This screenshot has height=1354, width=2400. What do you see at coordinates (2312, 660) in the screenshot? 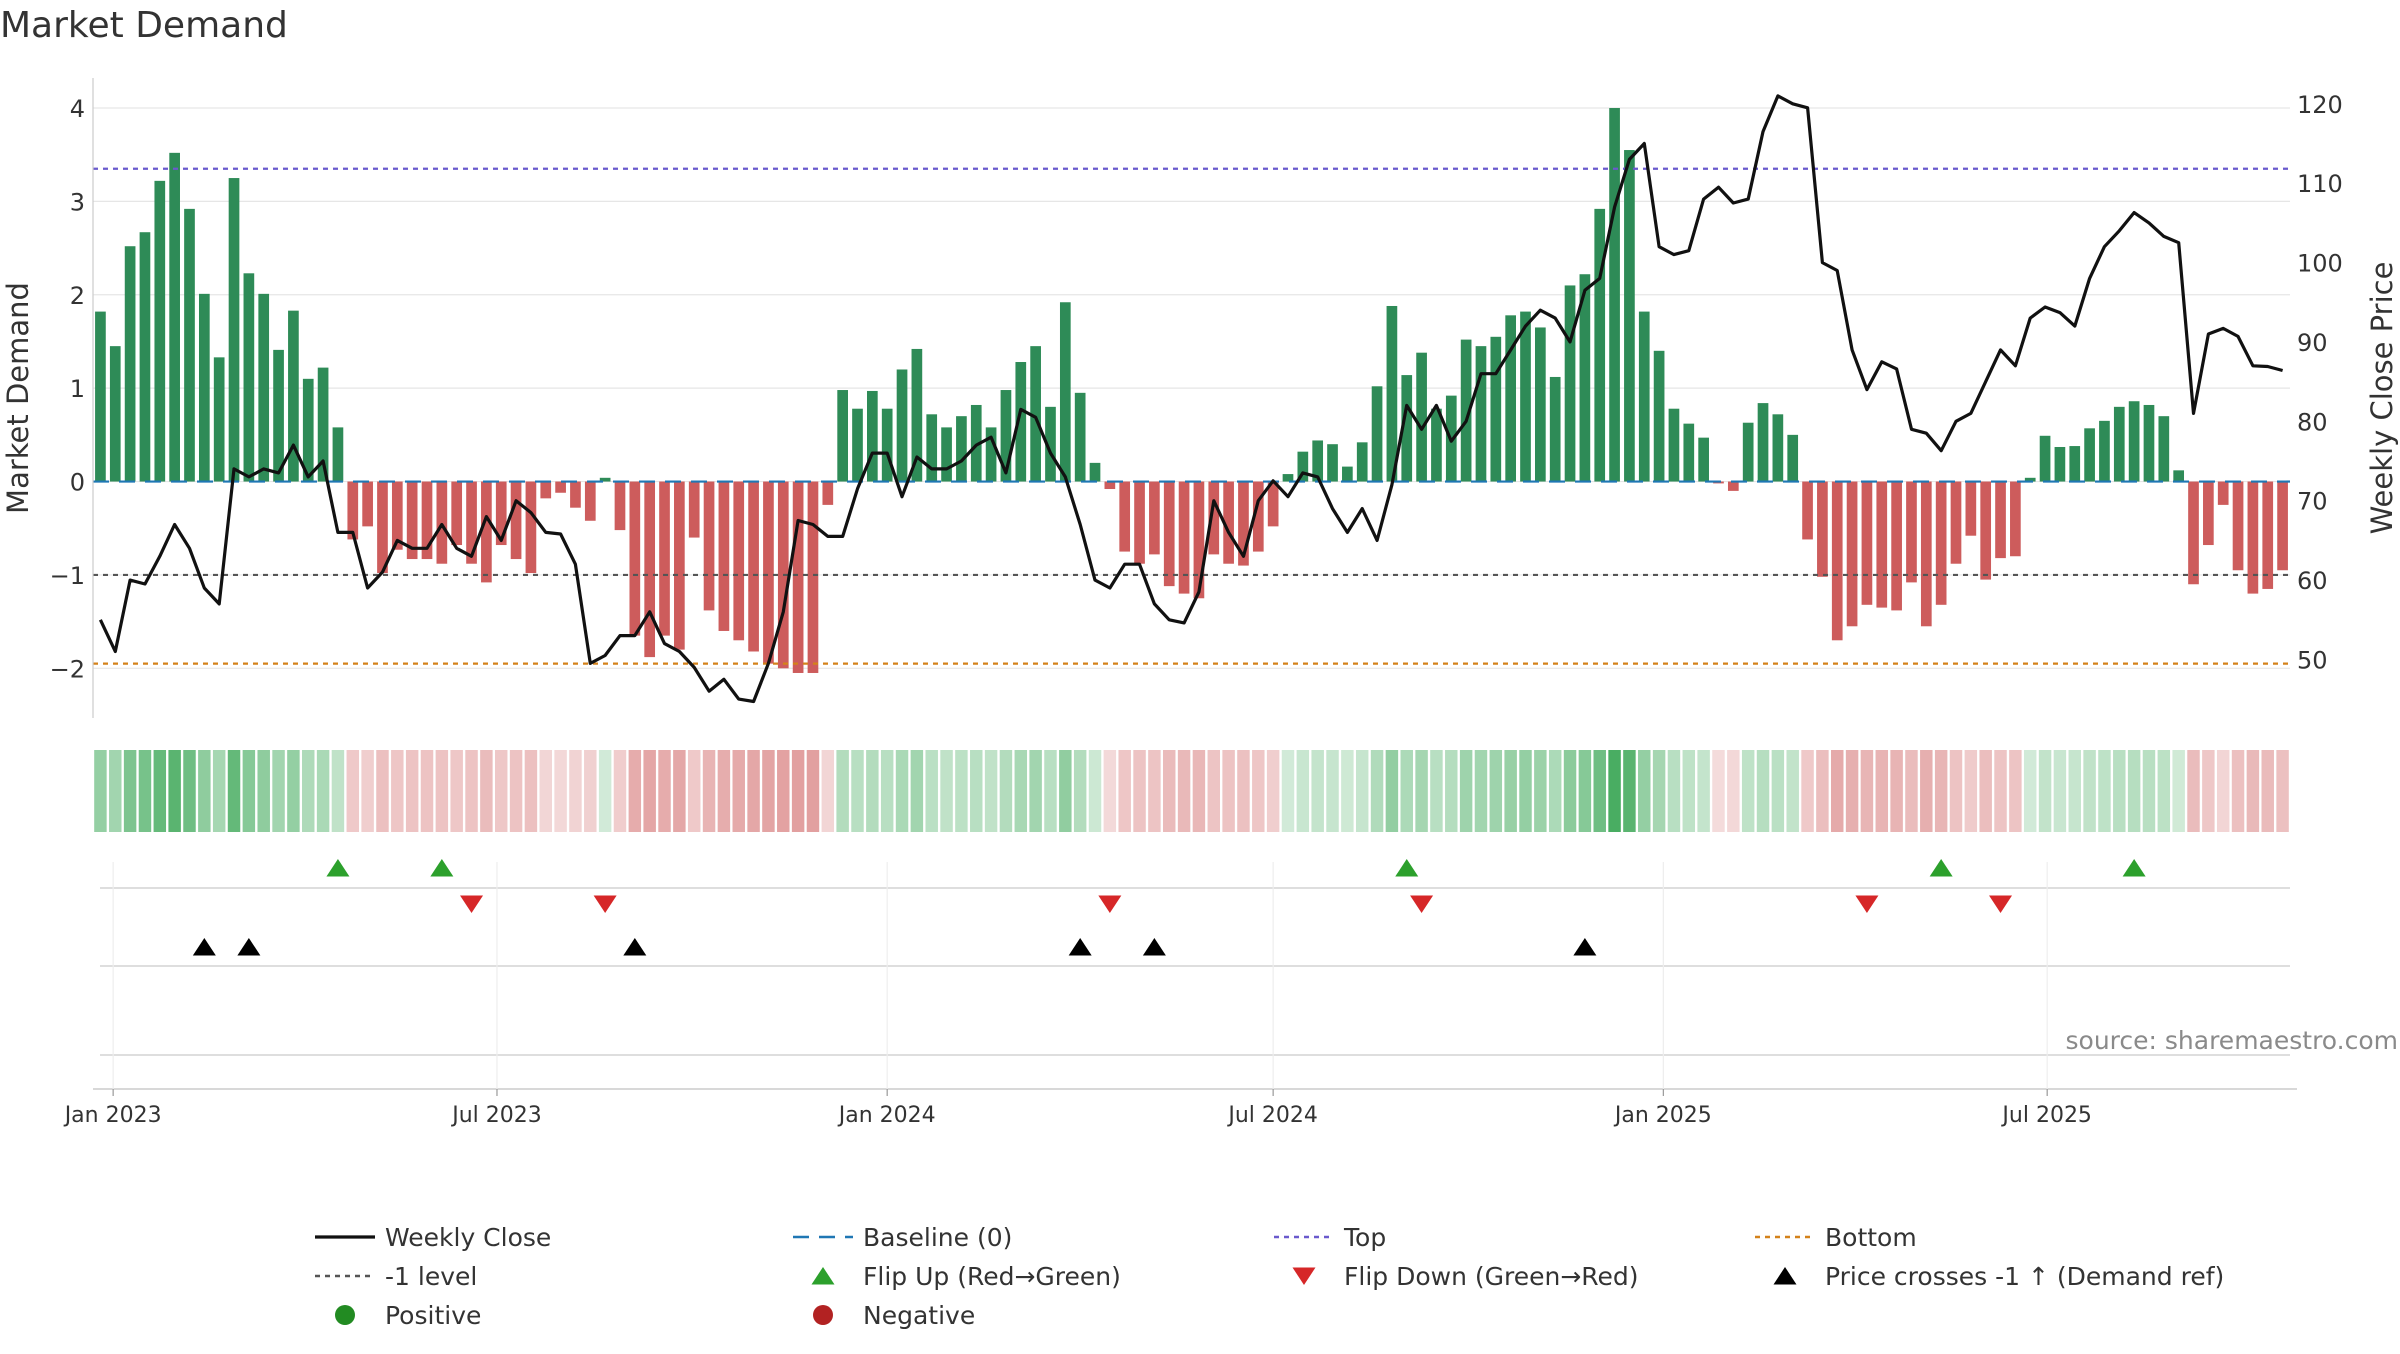
I see `y2-tick-label: 50` at bounding box center [2312, 660].